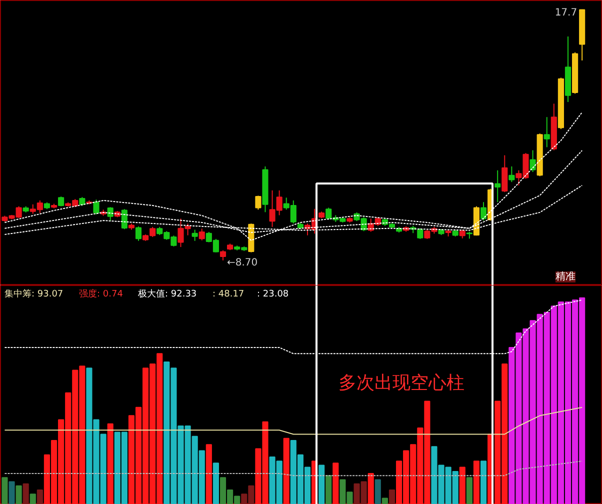 The height and width of the screenshot is (504, 602). What do you see at coordinates (101, 294) in the screenshot?
I see `annotation: 强度: 0.74` at bounding box center [101, 294].